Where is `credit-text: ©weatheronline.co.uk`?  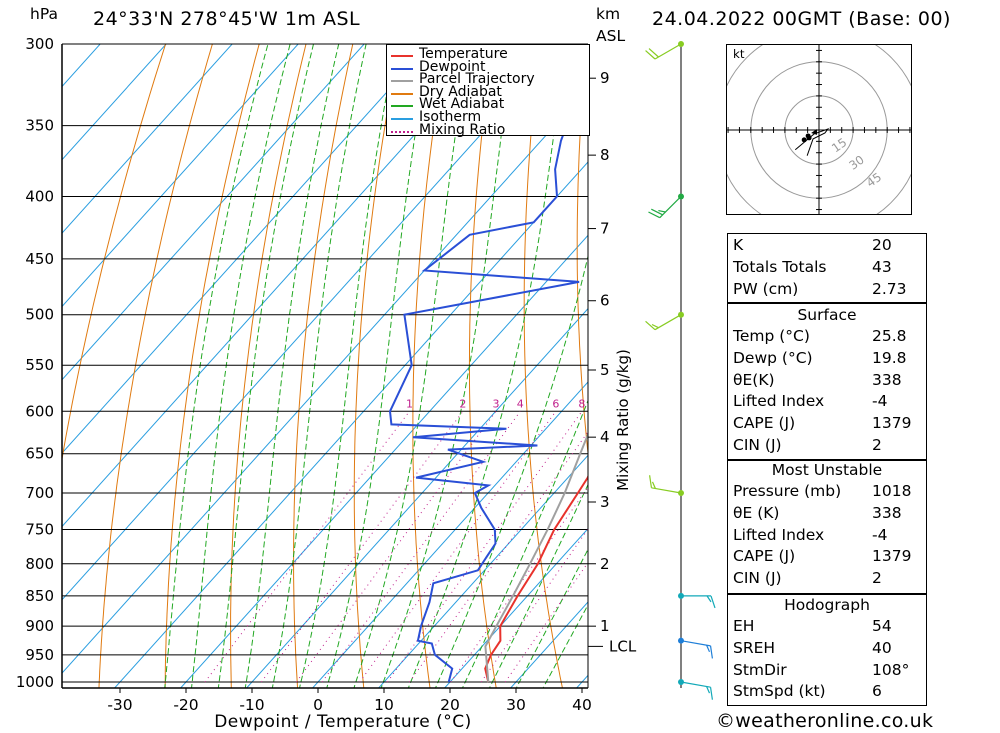
credit-text: ©weatheronline.co.uk is located at coordinates (825, 721).